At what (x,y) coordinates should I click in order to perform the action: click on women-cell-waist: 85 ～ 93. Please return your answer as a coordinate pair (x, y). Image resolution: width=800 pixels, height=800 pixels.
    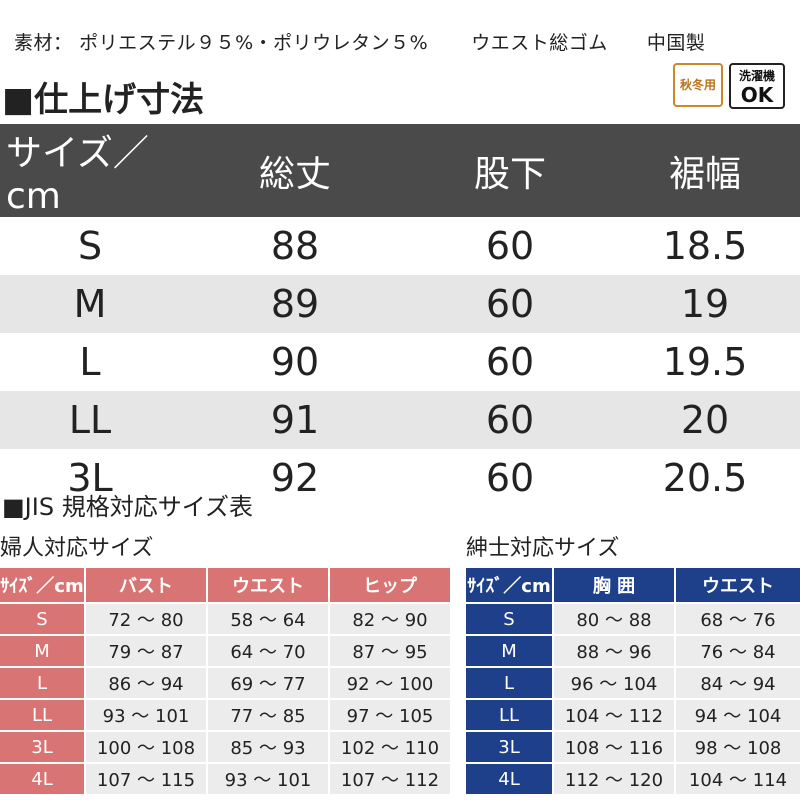
    Looking at the image, I should click on (267, 747).